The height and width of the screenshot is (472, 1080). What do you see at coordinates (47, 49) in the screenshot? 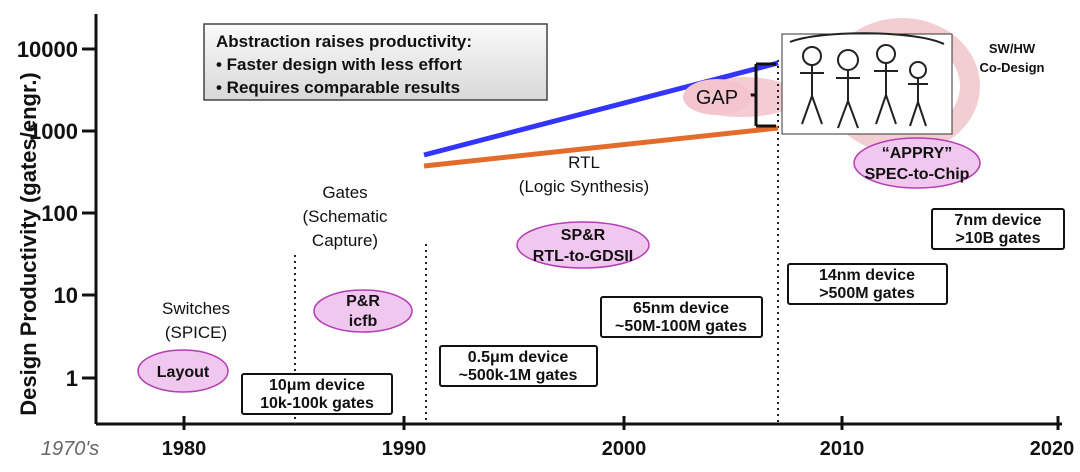
I see `y-tick-label-10000: 10000` at bounding box center [47, 49].